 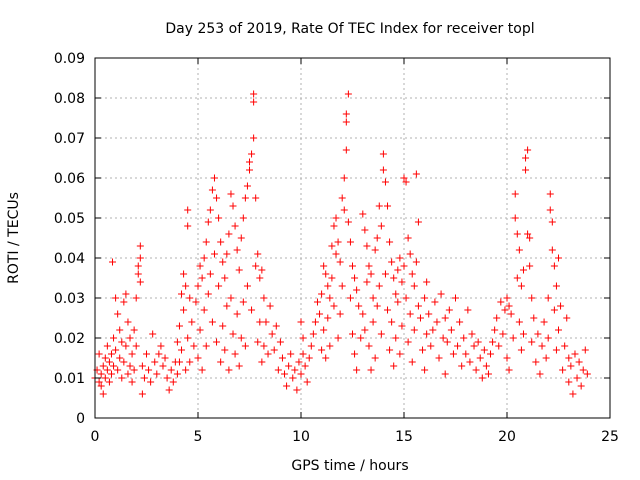 I want to click on x-tick-label: 0, so click(x=95, y=437).